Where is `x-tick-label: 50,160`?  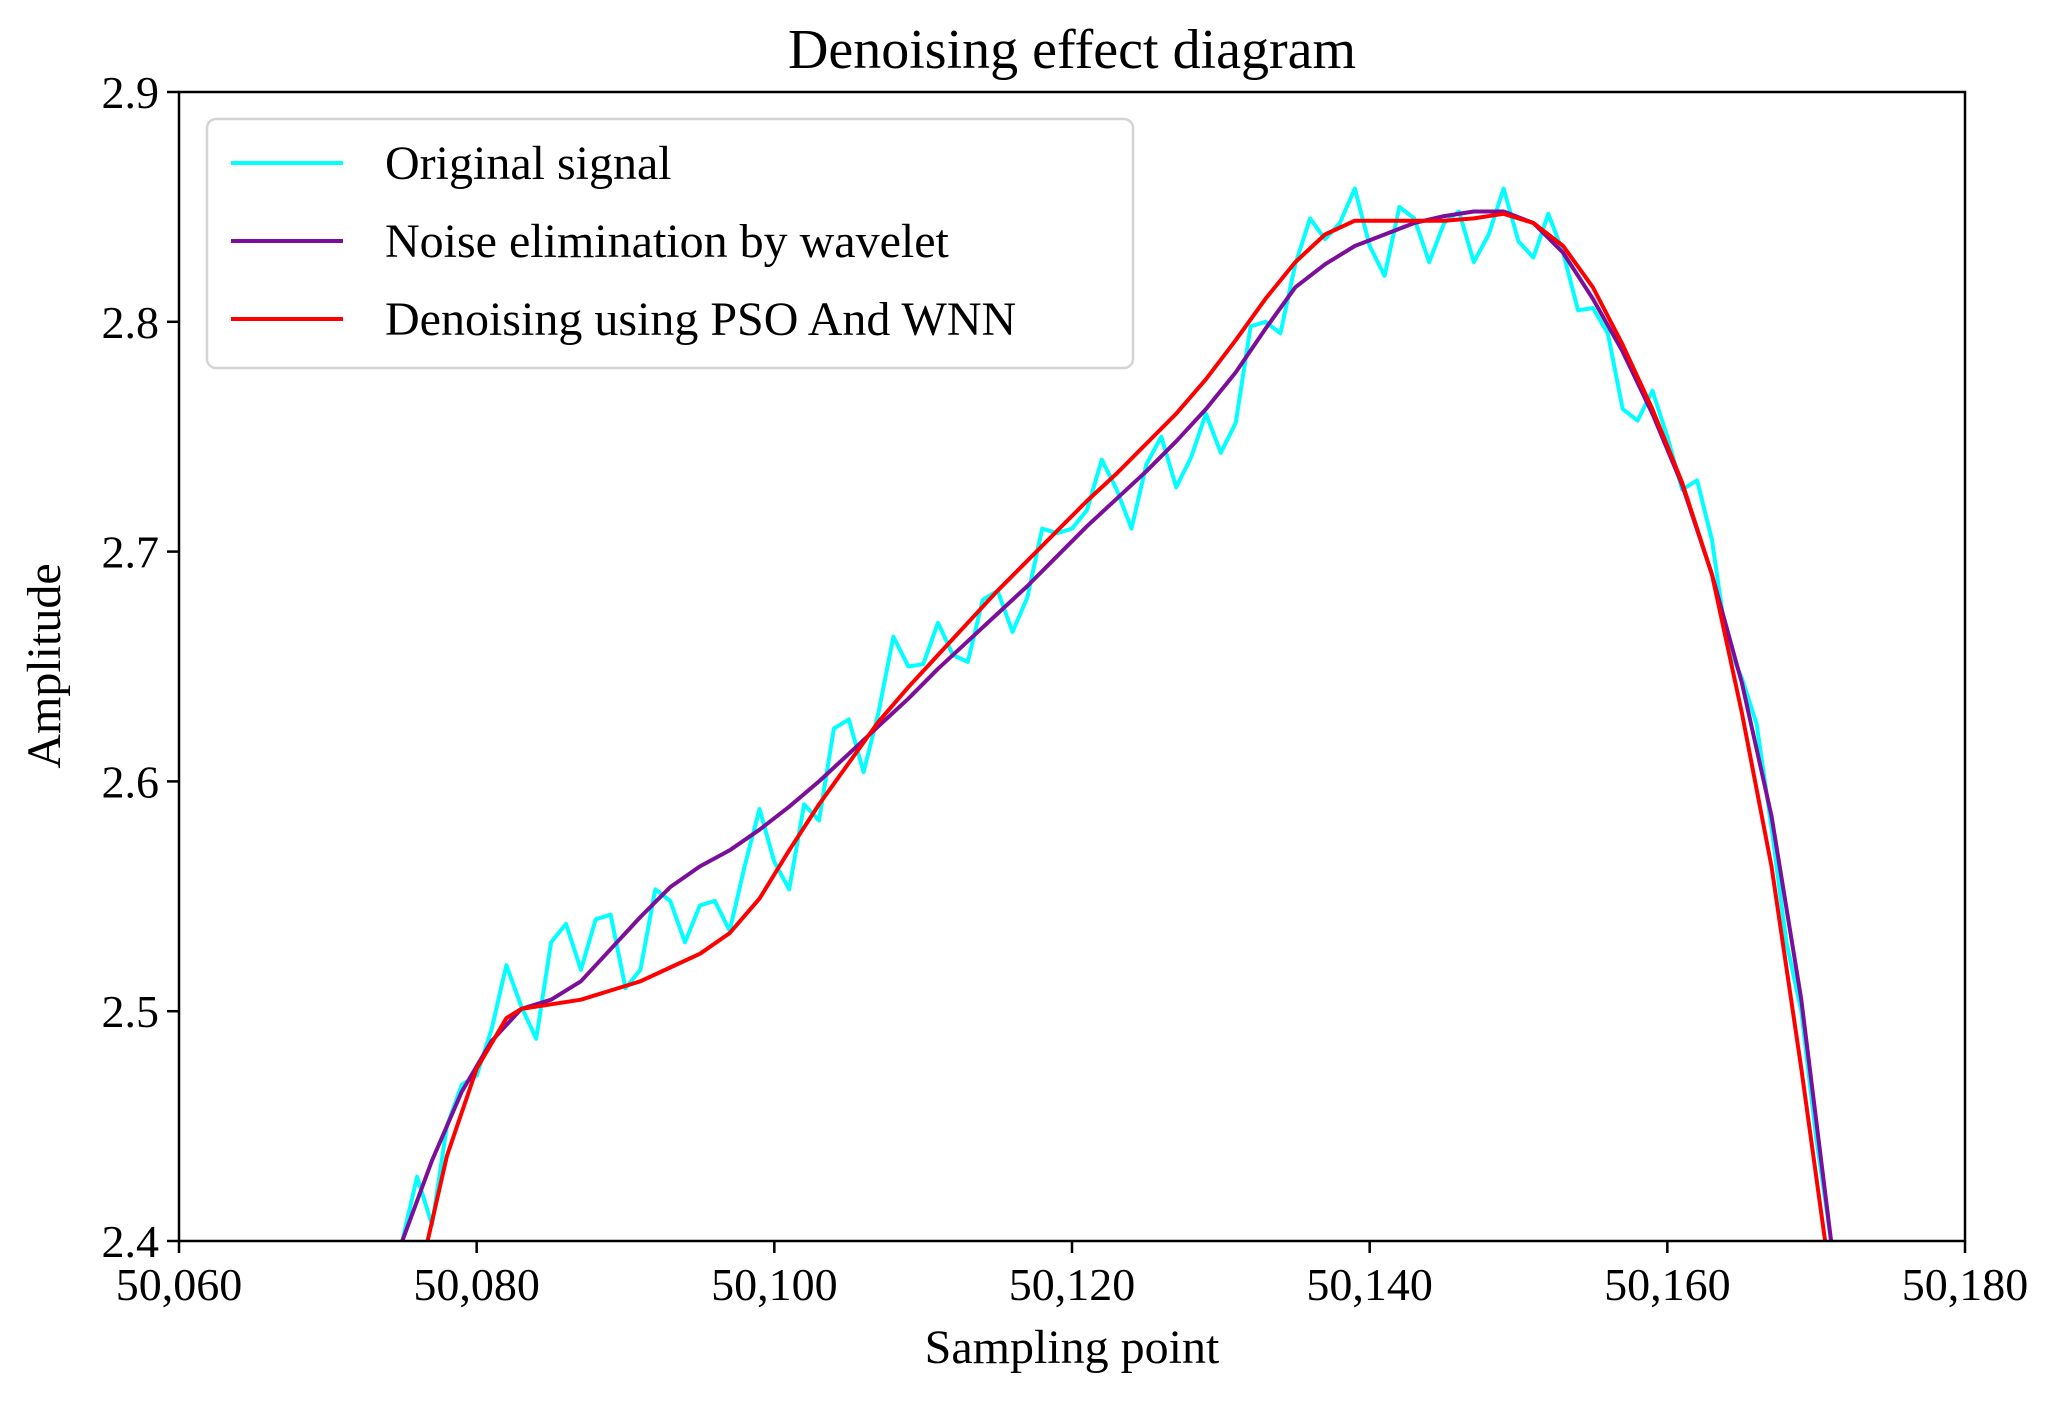
x-tick-label: 50,160 is located at coordinates (1667, 1284).